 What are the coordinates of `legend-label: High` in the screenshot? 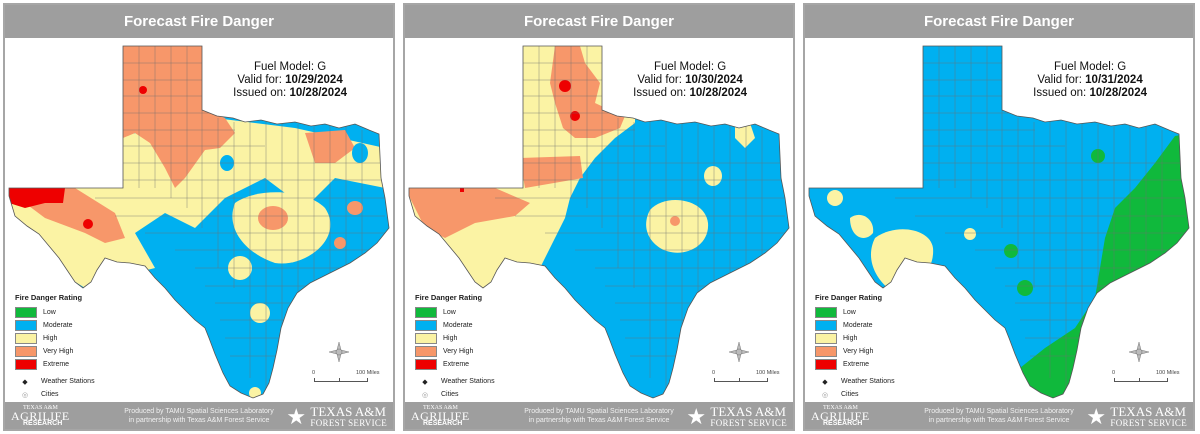 It's located at (50, 338).